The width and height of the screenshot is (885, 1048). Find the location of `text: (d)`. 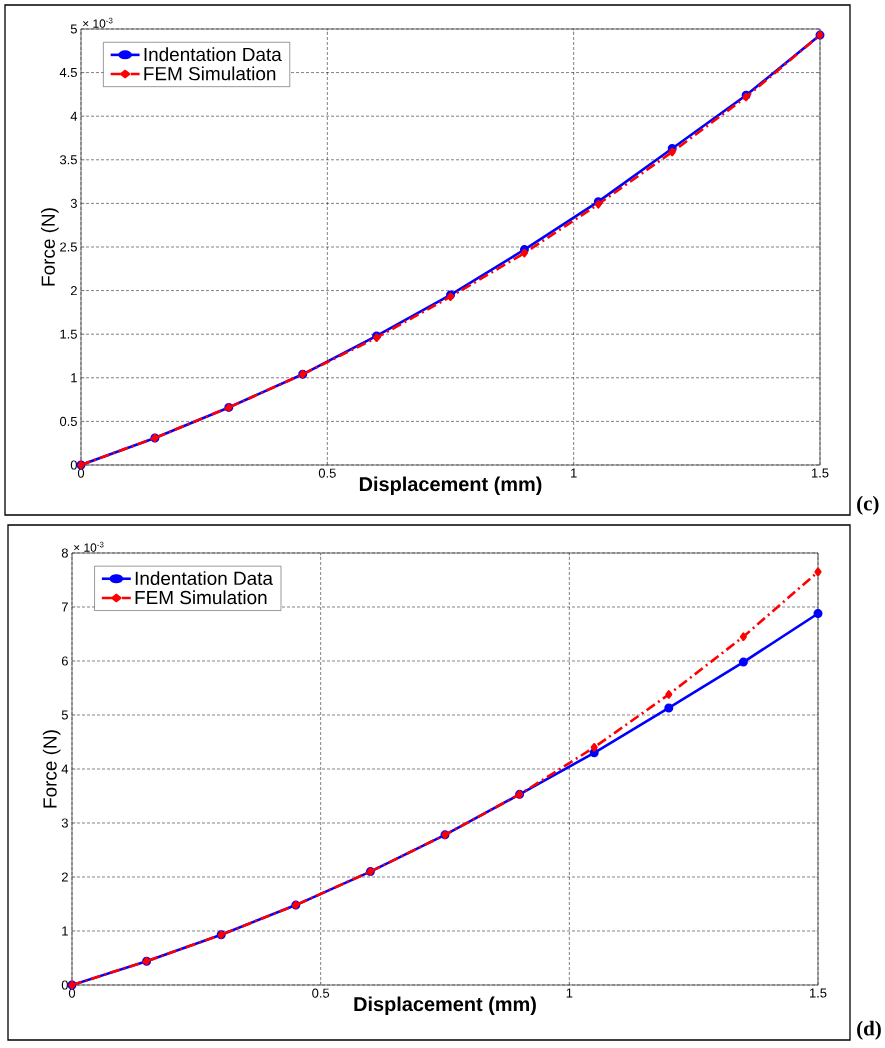

text: (d) is located at coordinates (869, 1030).